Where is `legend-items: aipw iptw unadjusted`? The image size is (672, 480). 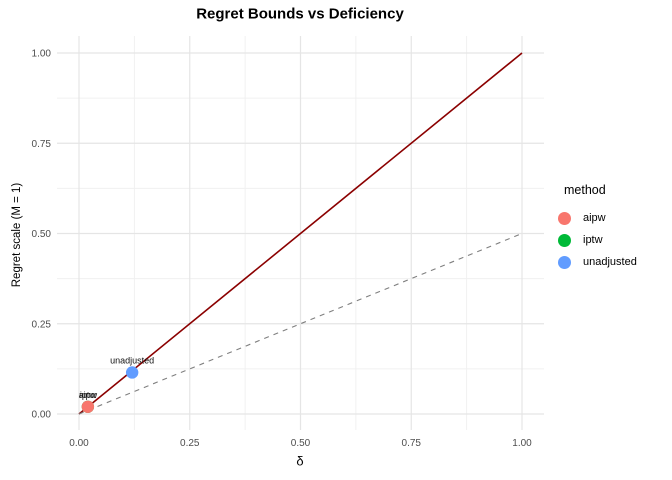 legend-items: aipw iptw unadjusted is located at coordinates (612, 240).